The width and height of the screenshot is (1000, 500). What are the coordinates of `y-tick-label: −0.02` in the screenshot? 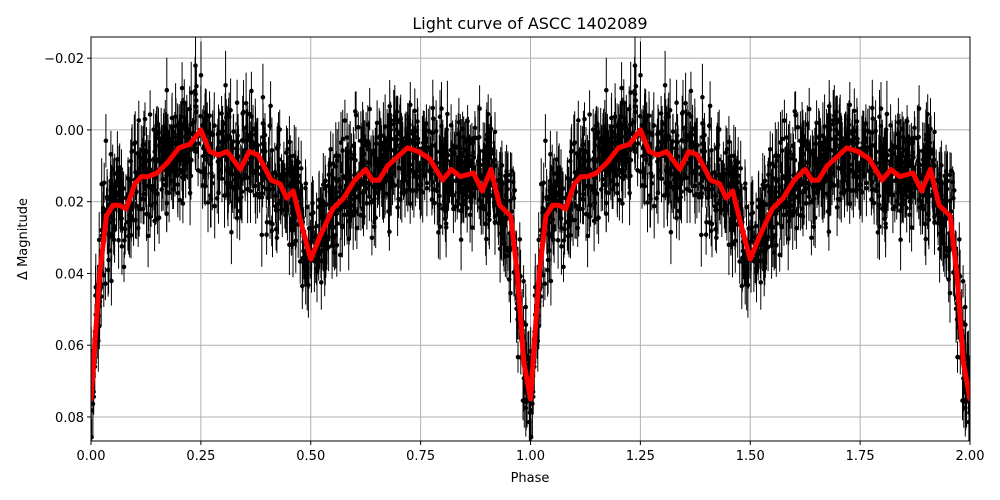 It's located at (64, 59).